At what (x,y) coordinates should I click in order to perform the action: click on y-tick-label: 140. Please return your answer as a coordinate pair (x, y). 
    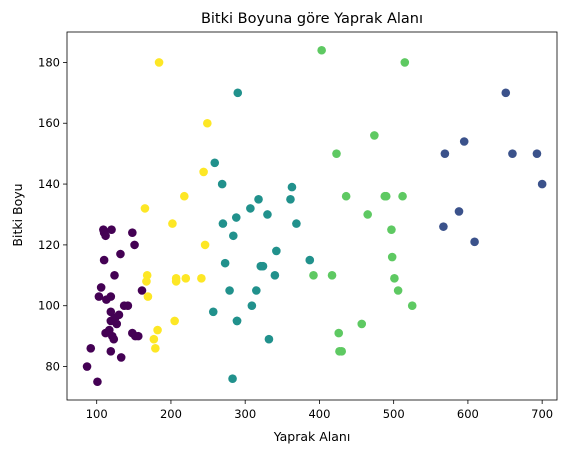
    Looking at the image, I should click on (49, 184).